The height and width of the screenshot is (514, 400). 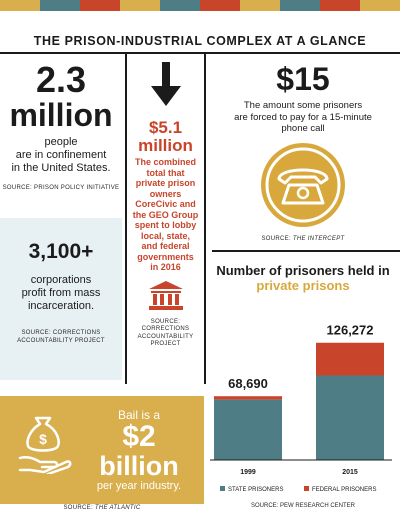 What do you see at coordinates (165, 329) in the screenshot?
I see `lobby-source-line2: CORRECTIONS` at bounding box center [165, 329].